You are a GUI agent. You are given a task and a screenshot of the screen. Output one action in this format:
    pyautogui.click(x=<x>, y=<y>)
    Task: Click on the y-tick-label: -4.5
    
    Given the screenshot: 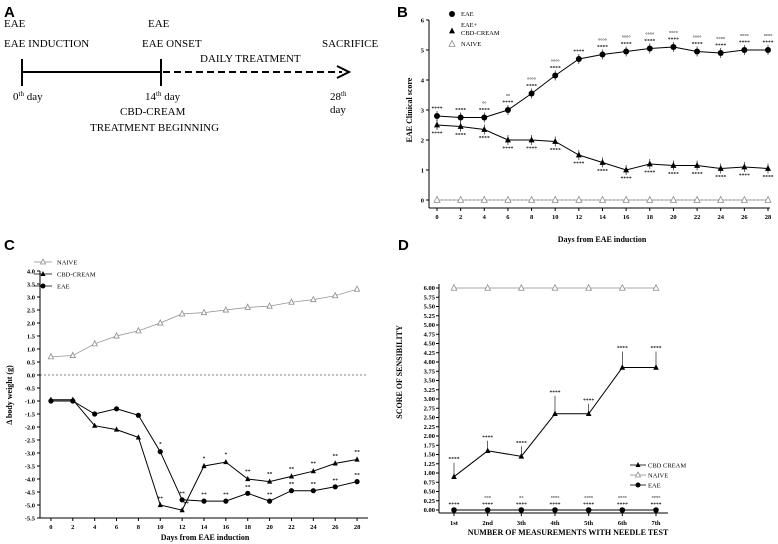 What is the action you would take?
    pyautogui.click(x=30, y=492)
    